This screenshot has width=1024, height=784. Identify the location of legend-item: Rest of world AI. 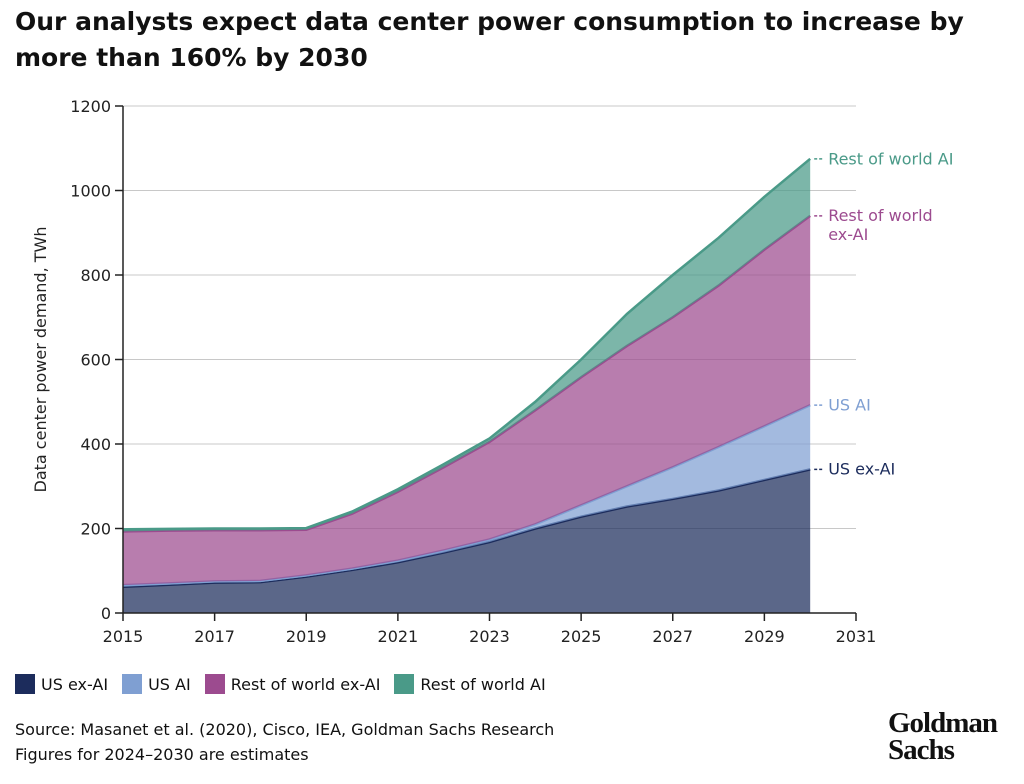
(470, 684).